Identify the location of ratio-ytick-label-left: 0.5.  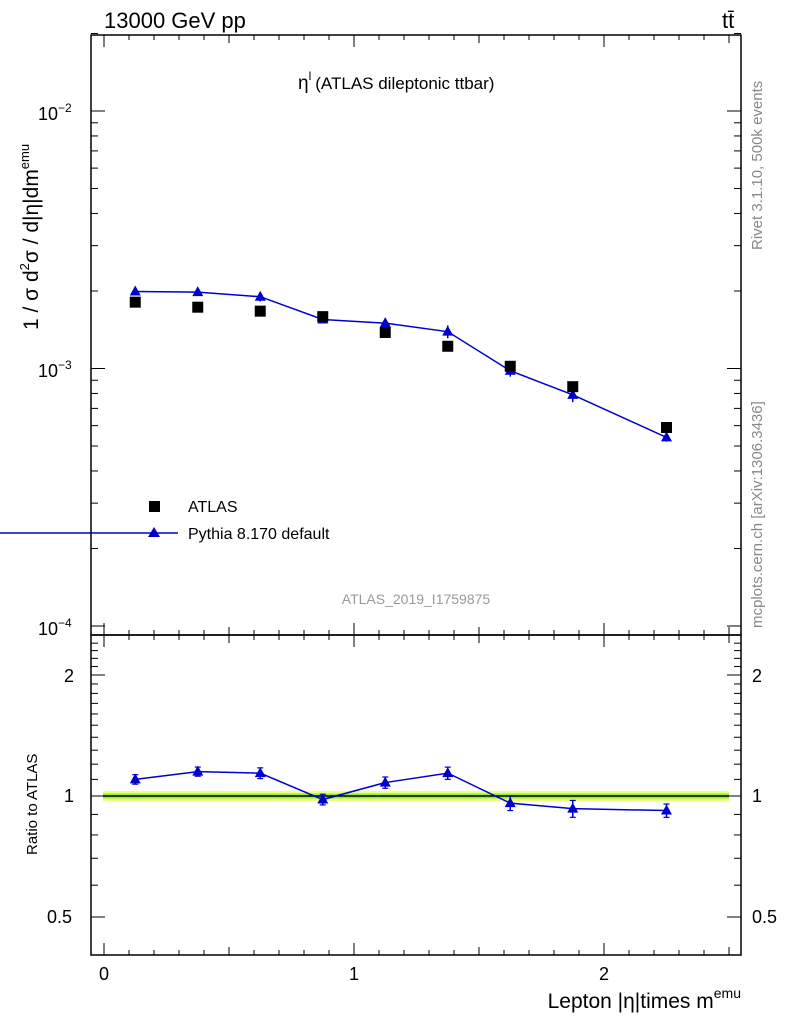
(59, 917).